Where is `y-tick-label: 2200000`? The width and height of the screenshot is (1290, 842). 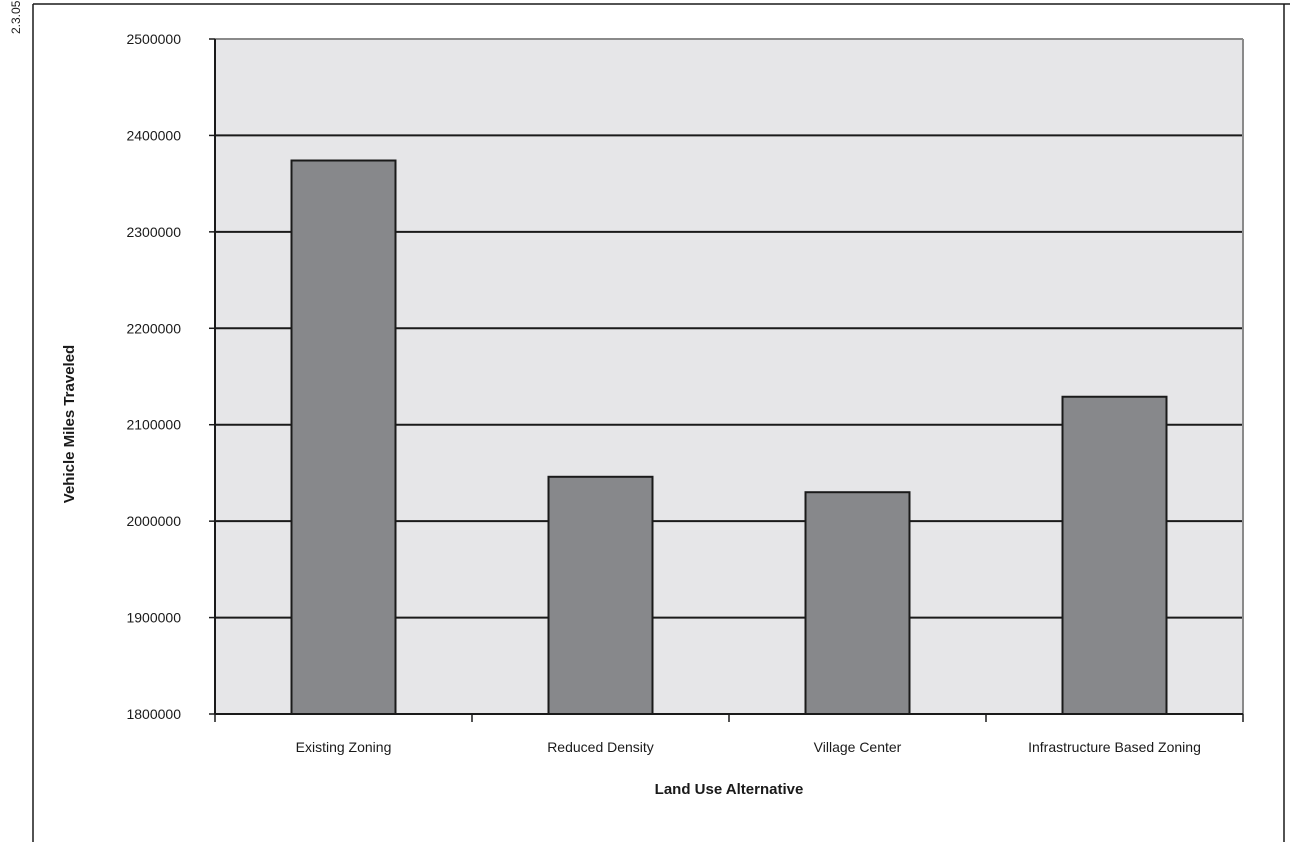
y-tick-label: 2200000 is located at coordinates (153, 328).